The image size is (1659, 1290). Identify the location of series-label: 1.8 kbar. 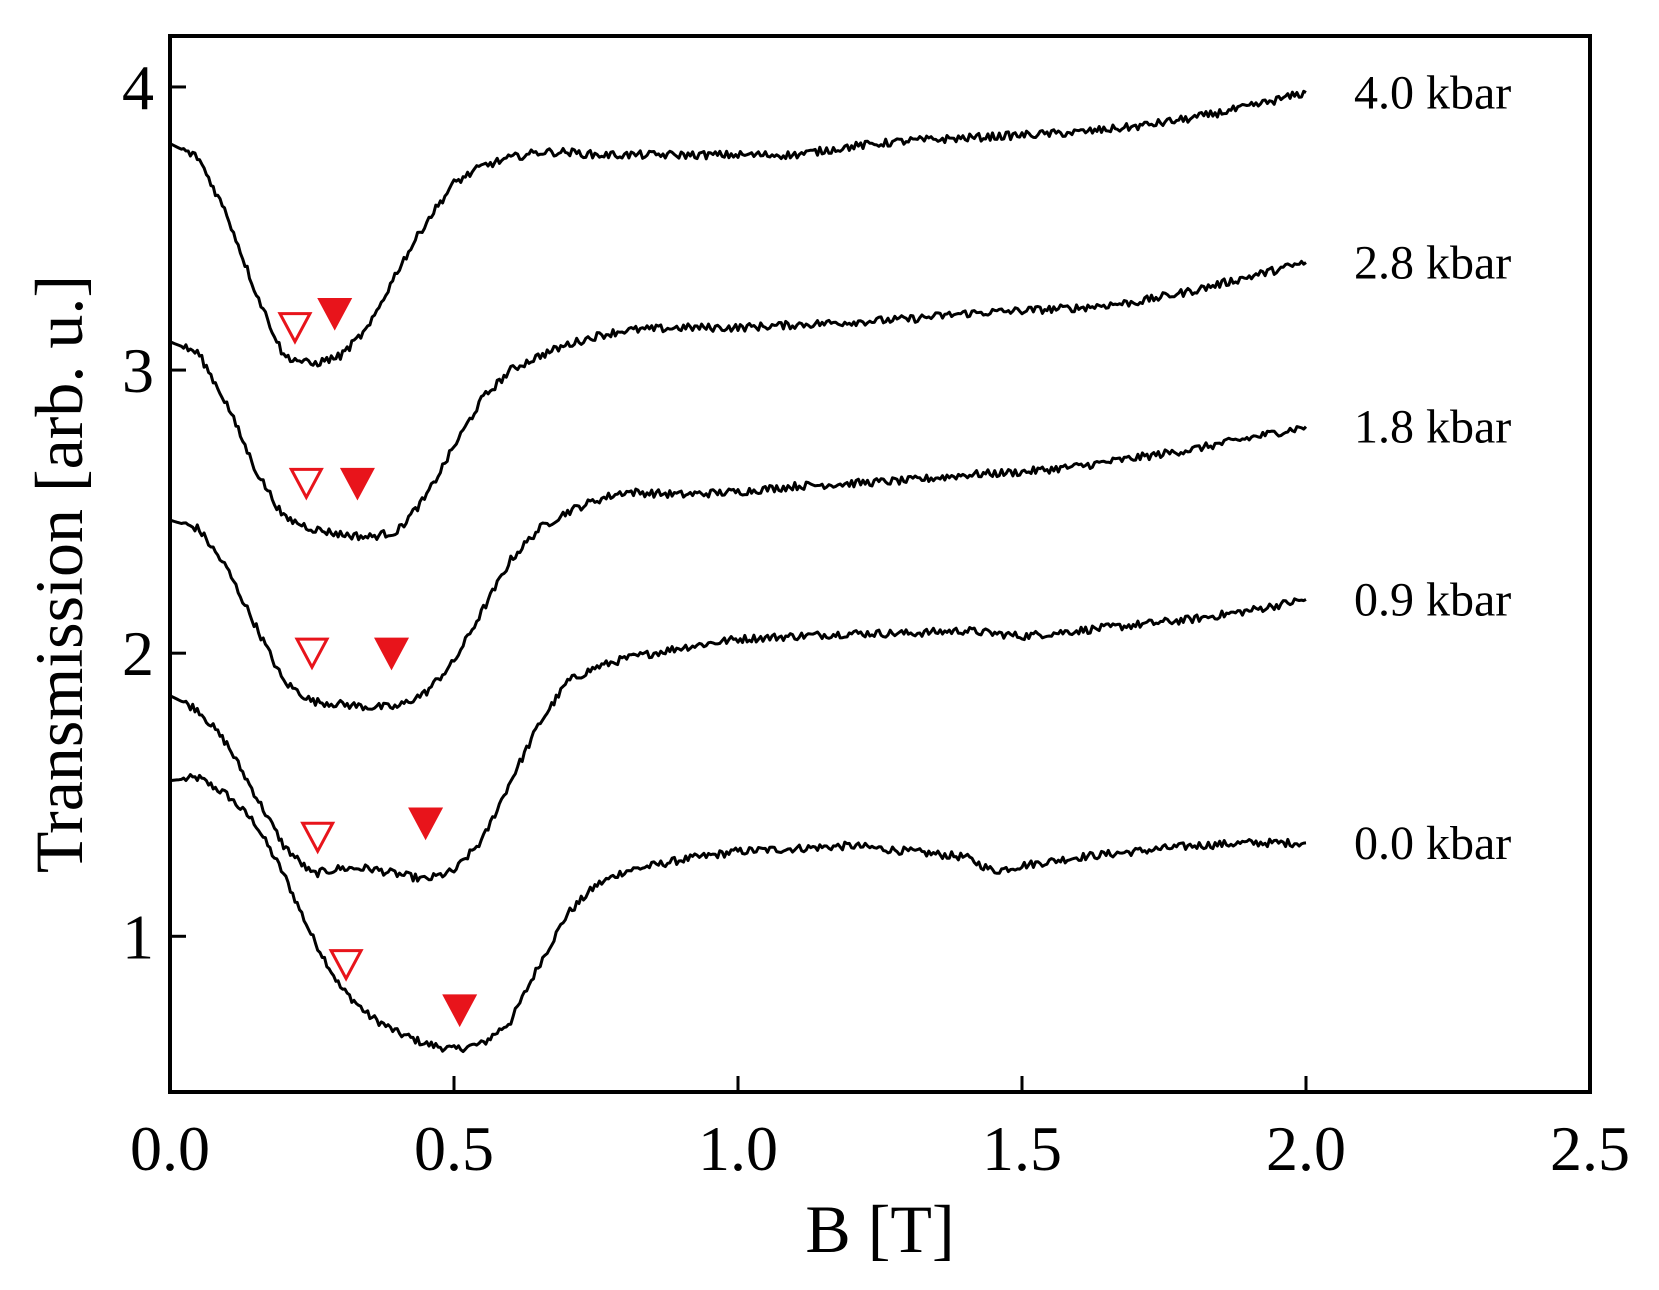
(1432, 427).